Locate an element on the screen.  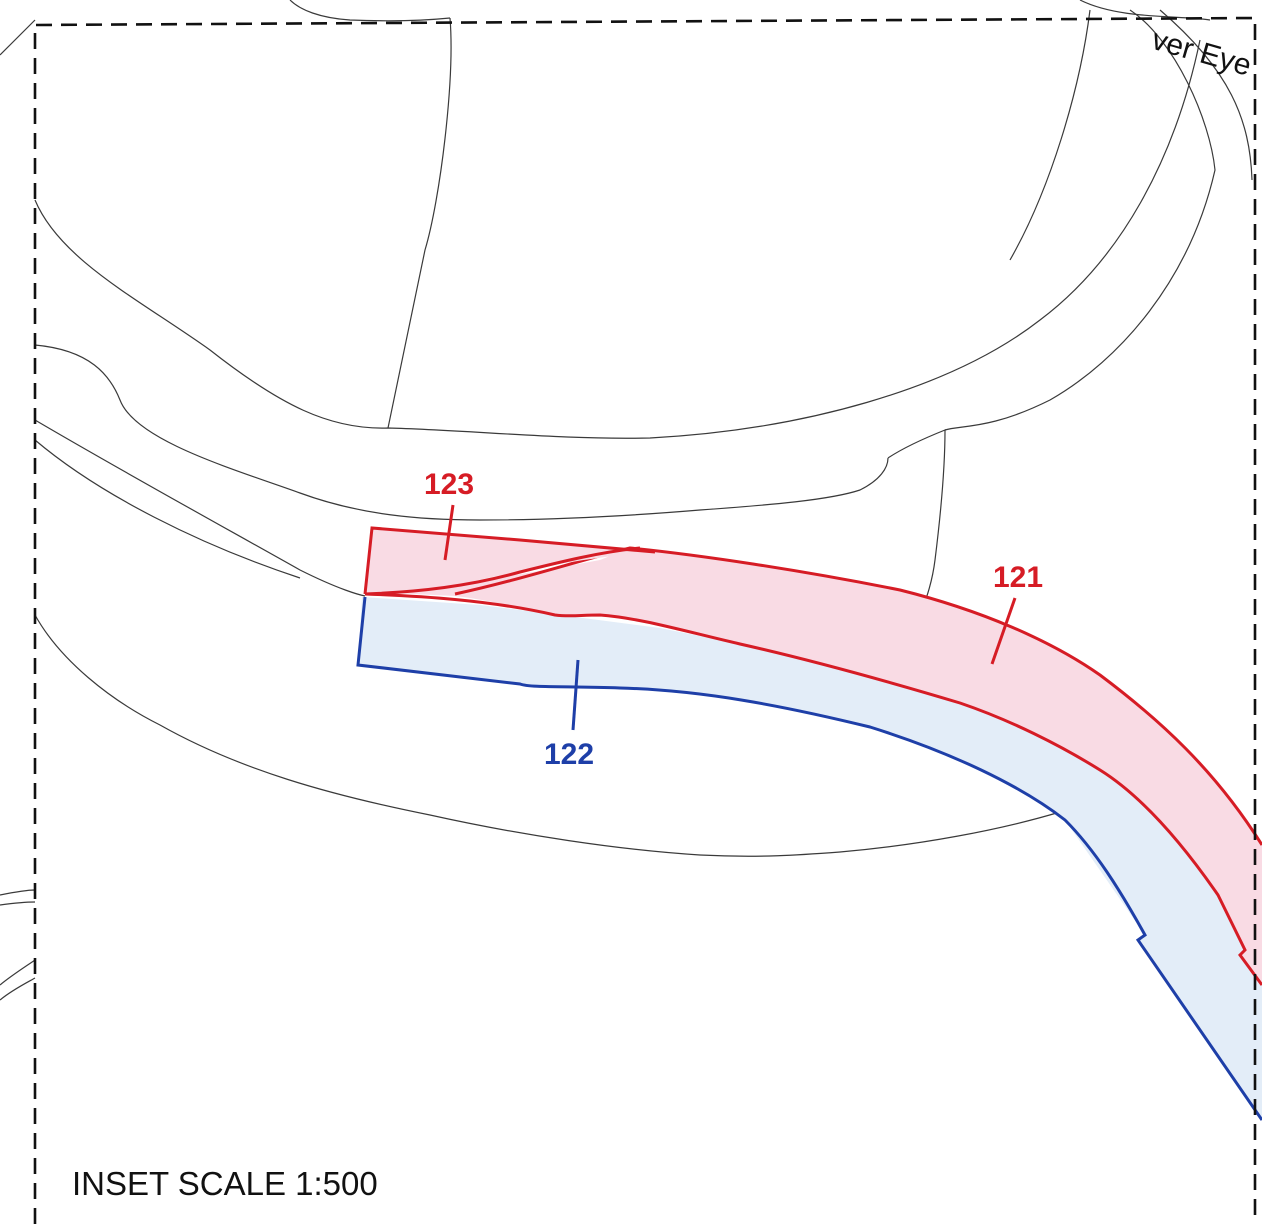
parcel-label-121: 121 is located at coordinates (1018, 577).